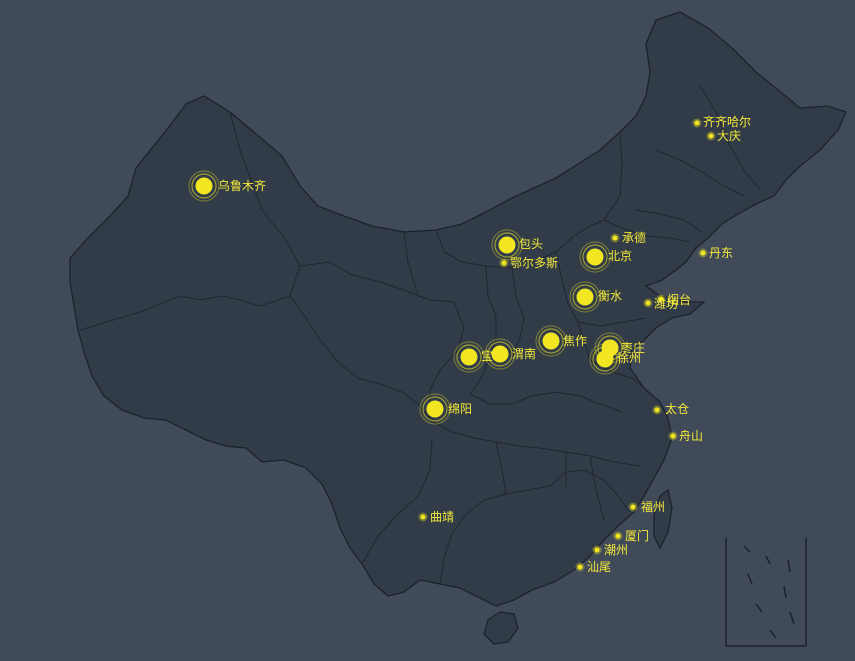 The image size is (855, 661). I want to click on city-marker-21: 厦门, so click(631, 535).